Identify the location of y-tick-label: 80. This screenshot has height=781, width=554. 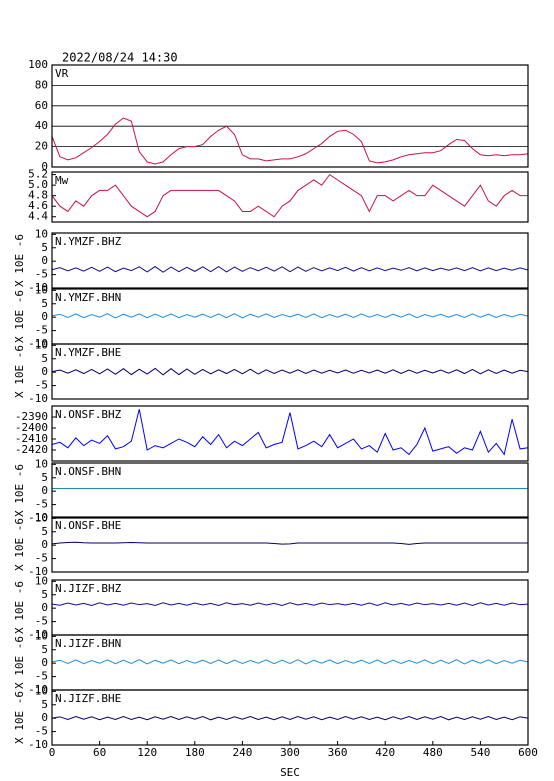
(41, 84).